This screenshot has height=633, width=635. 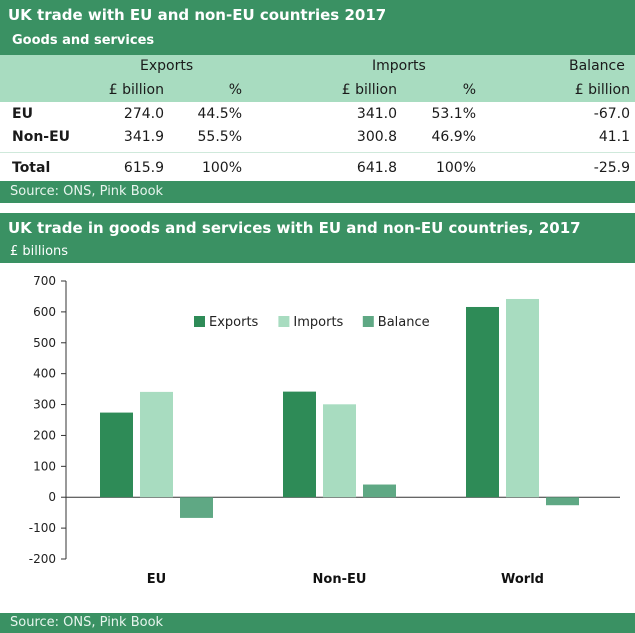 I want to click on legend-swatch-imports, so click(x=284, y=321).